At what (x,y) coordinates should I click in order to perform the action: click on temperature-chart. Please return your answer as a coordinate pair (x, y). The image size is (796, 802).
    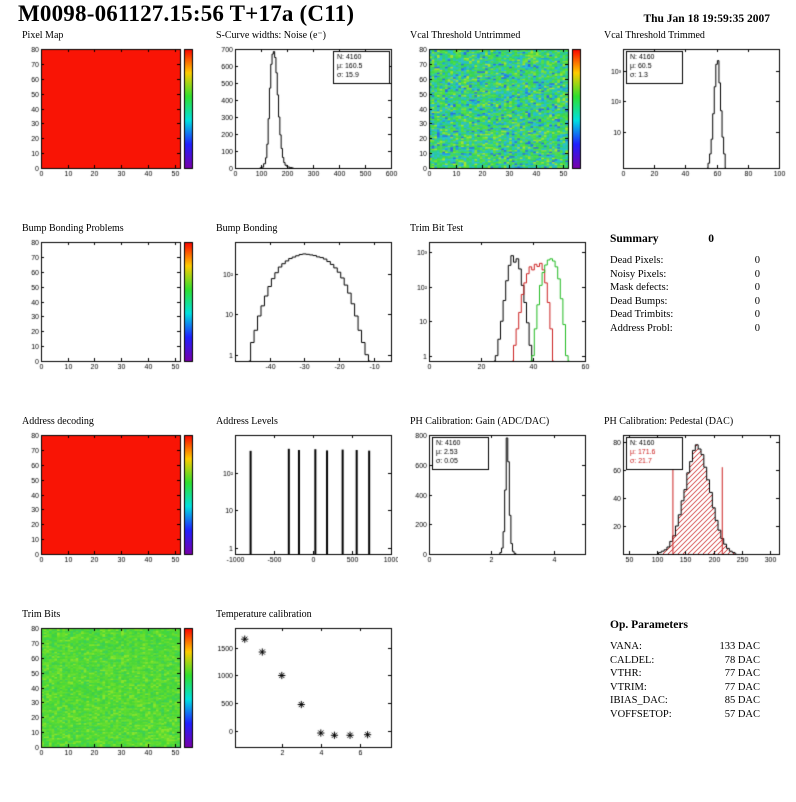
    Looking at the image, I should click on (304, 692).